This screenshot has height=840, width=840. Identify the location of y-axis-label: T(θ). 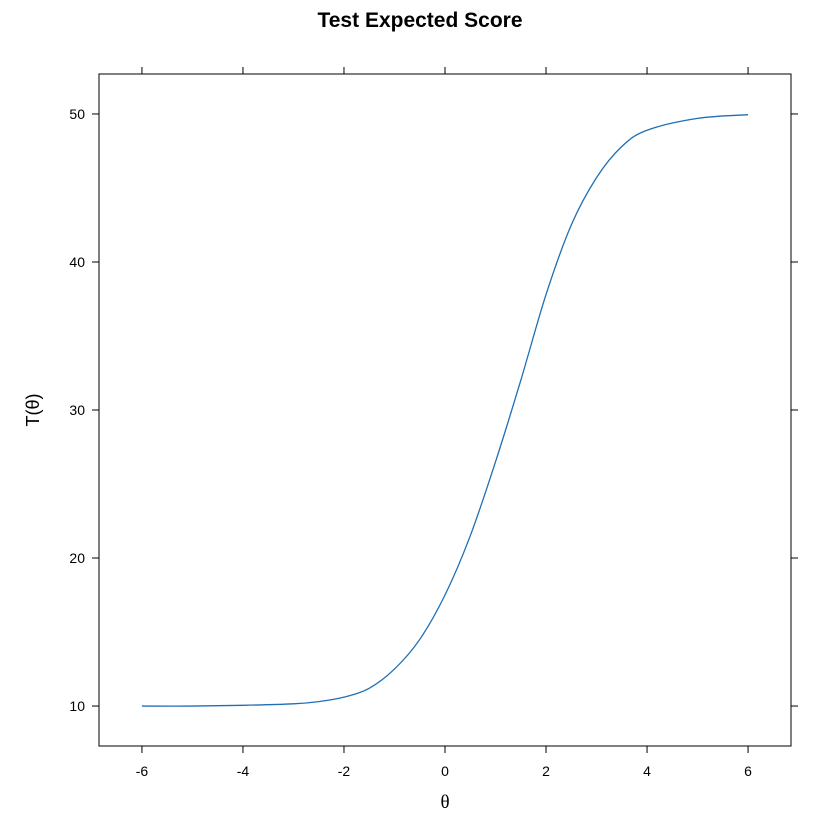
(33, 410).